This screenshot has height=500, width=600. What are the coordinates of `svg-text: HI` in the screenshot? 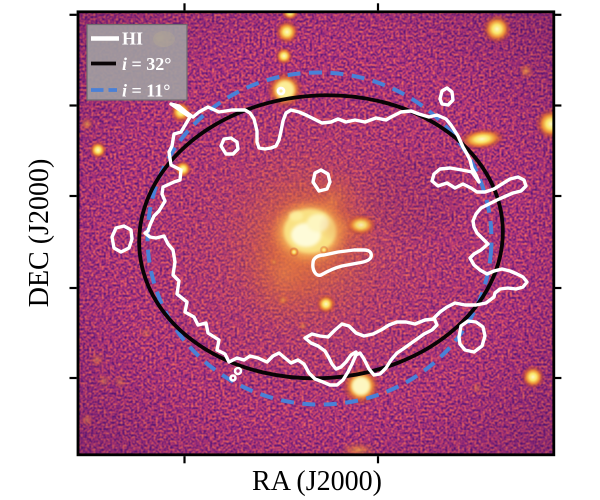 It's located at (132, 39).